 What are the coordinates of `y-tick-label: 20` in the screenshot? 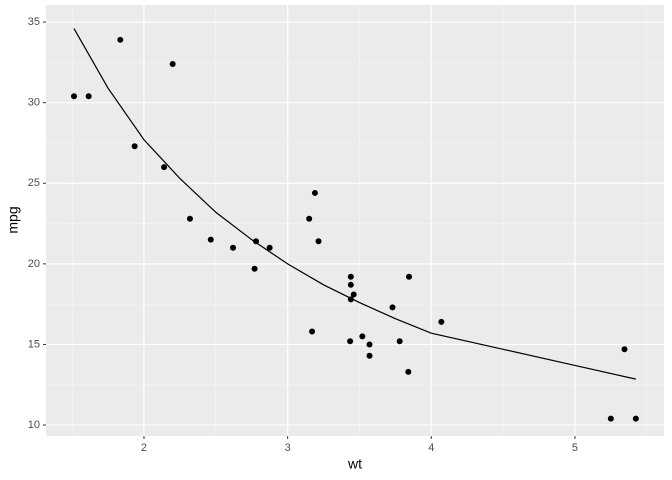 It's located at (34, 264).